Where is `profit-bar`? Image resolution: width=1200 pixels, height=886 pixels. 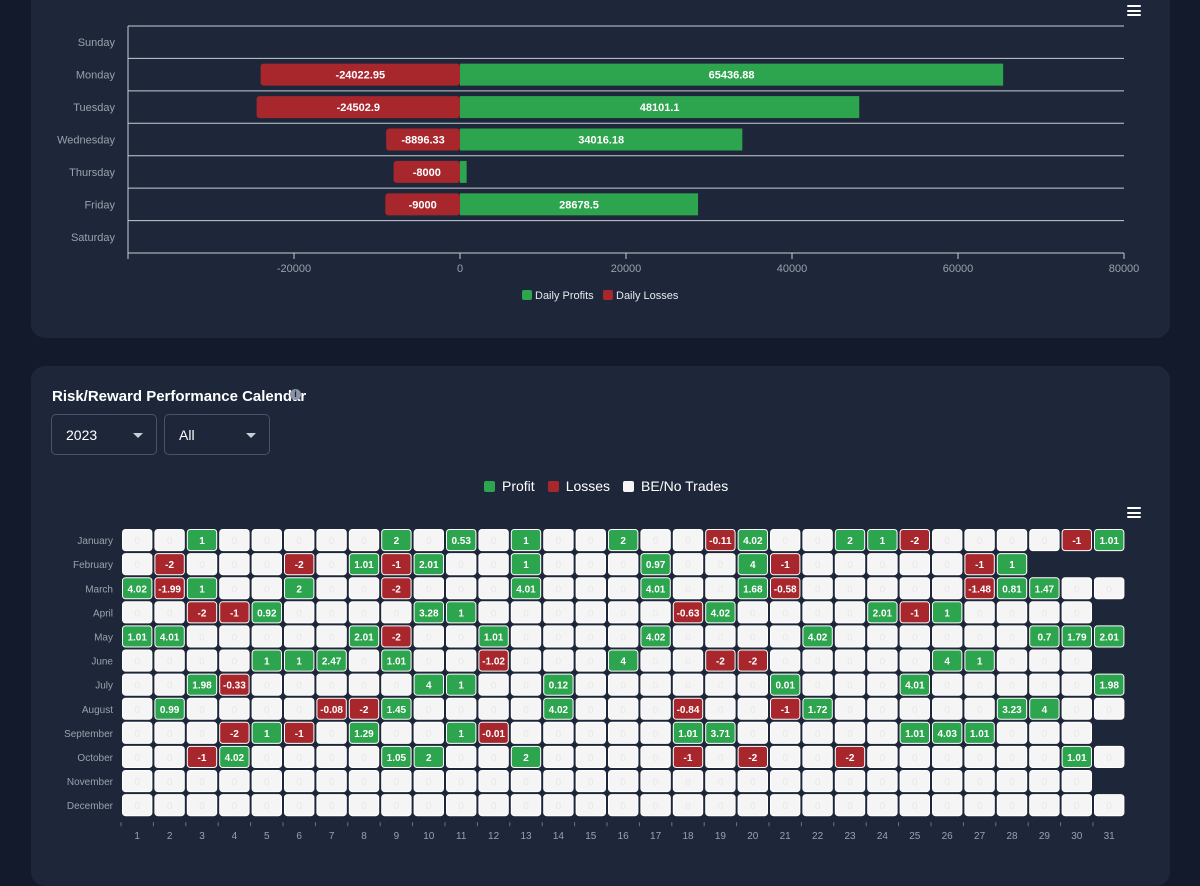 profit-bar is located at coordinates (660, 107).